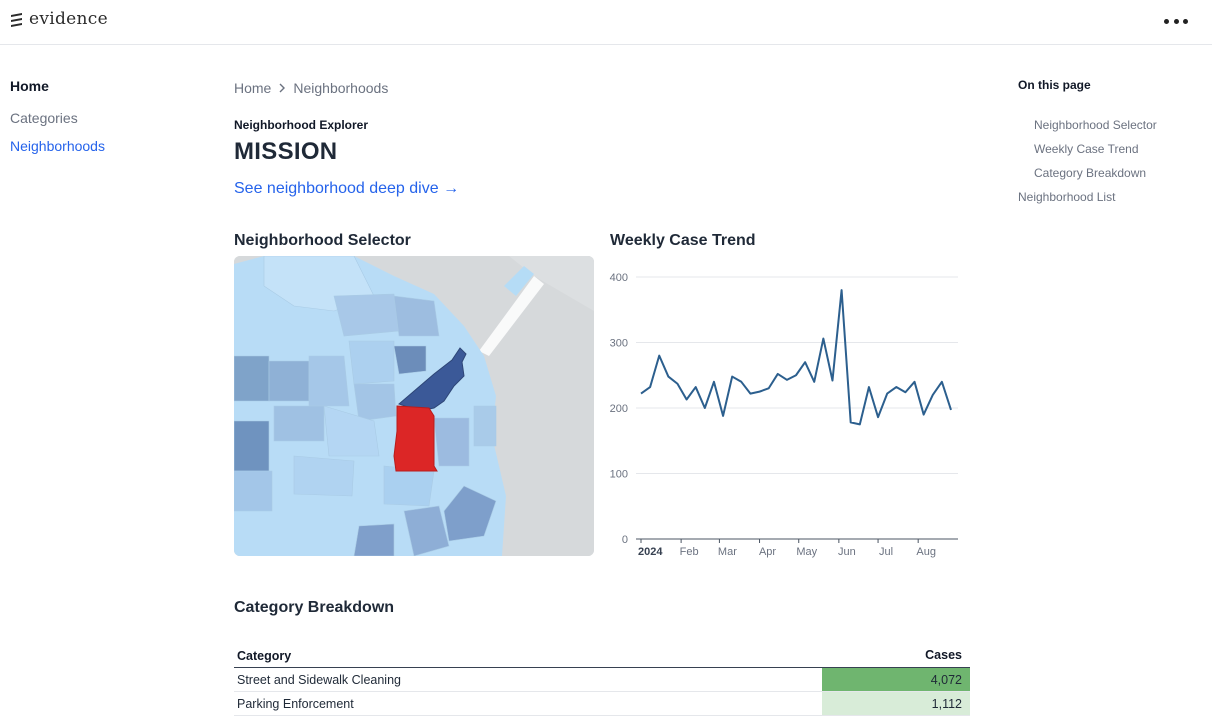  I want to click on top-bar: evidence, so click(606, 22).